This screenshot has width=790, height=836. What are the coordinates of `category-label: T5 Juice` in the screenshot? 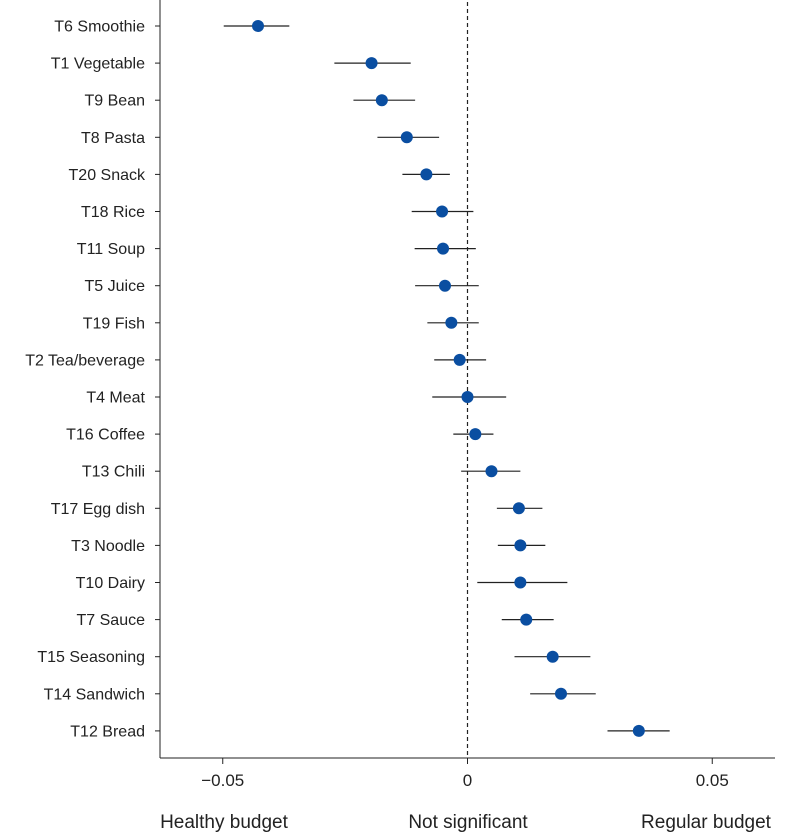 It's located at (115, 286).